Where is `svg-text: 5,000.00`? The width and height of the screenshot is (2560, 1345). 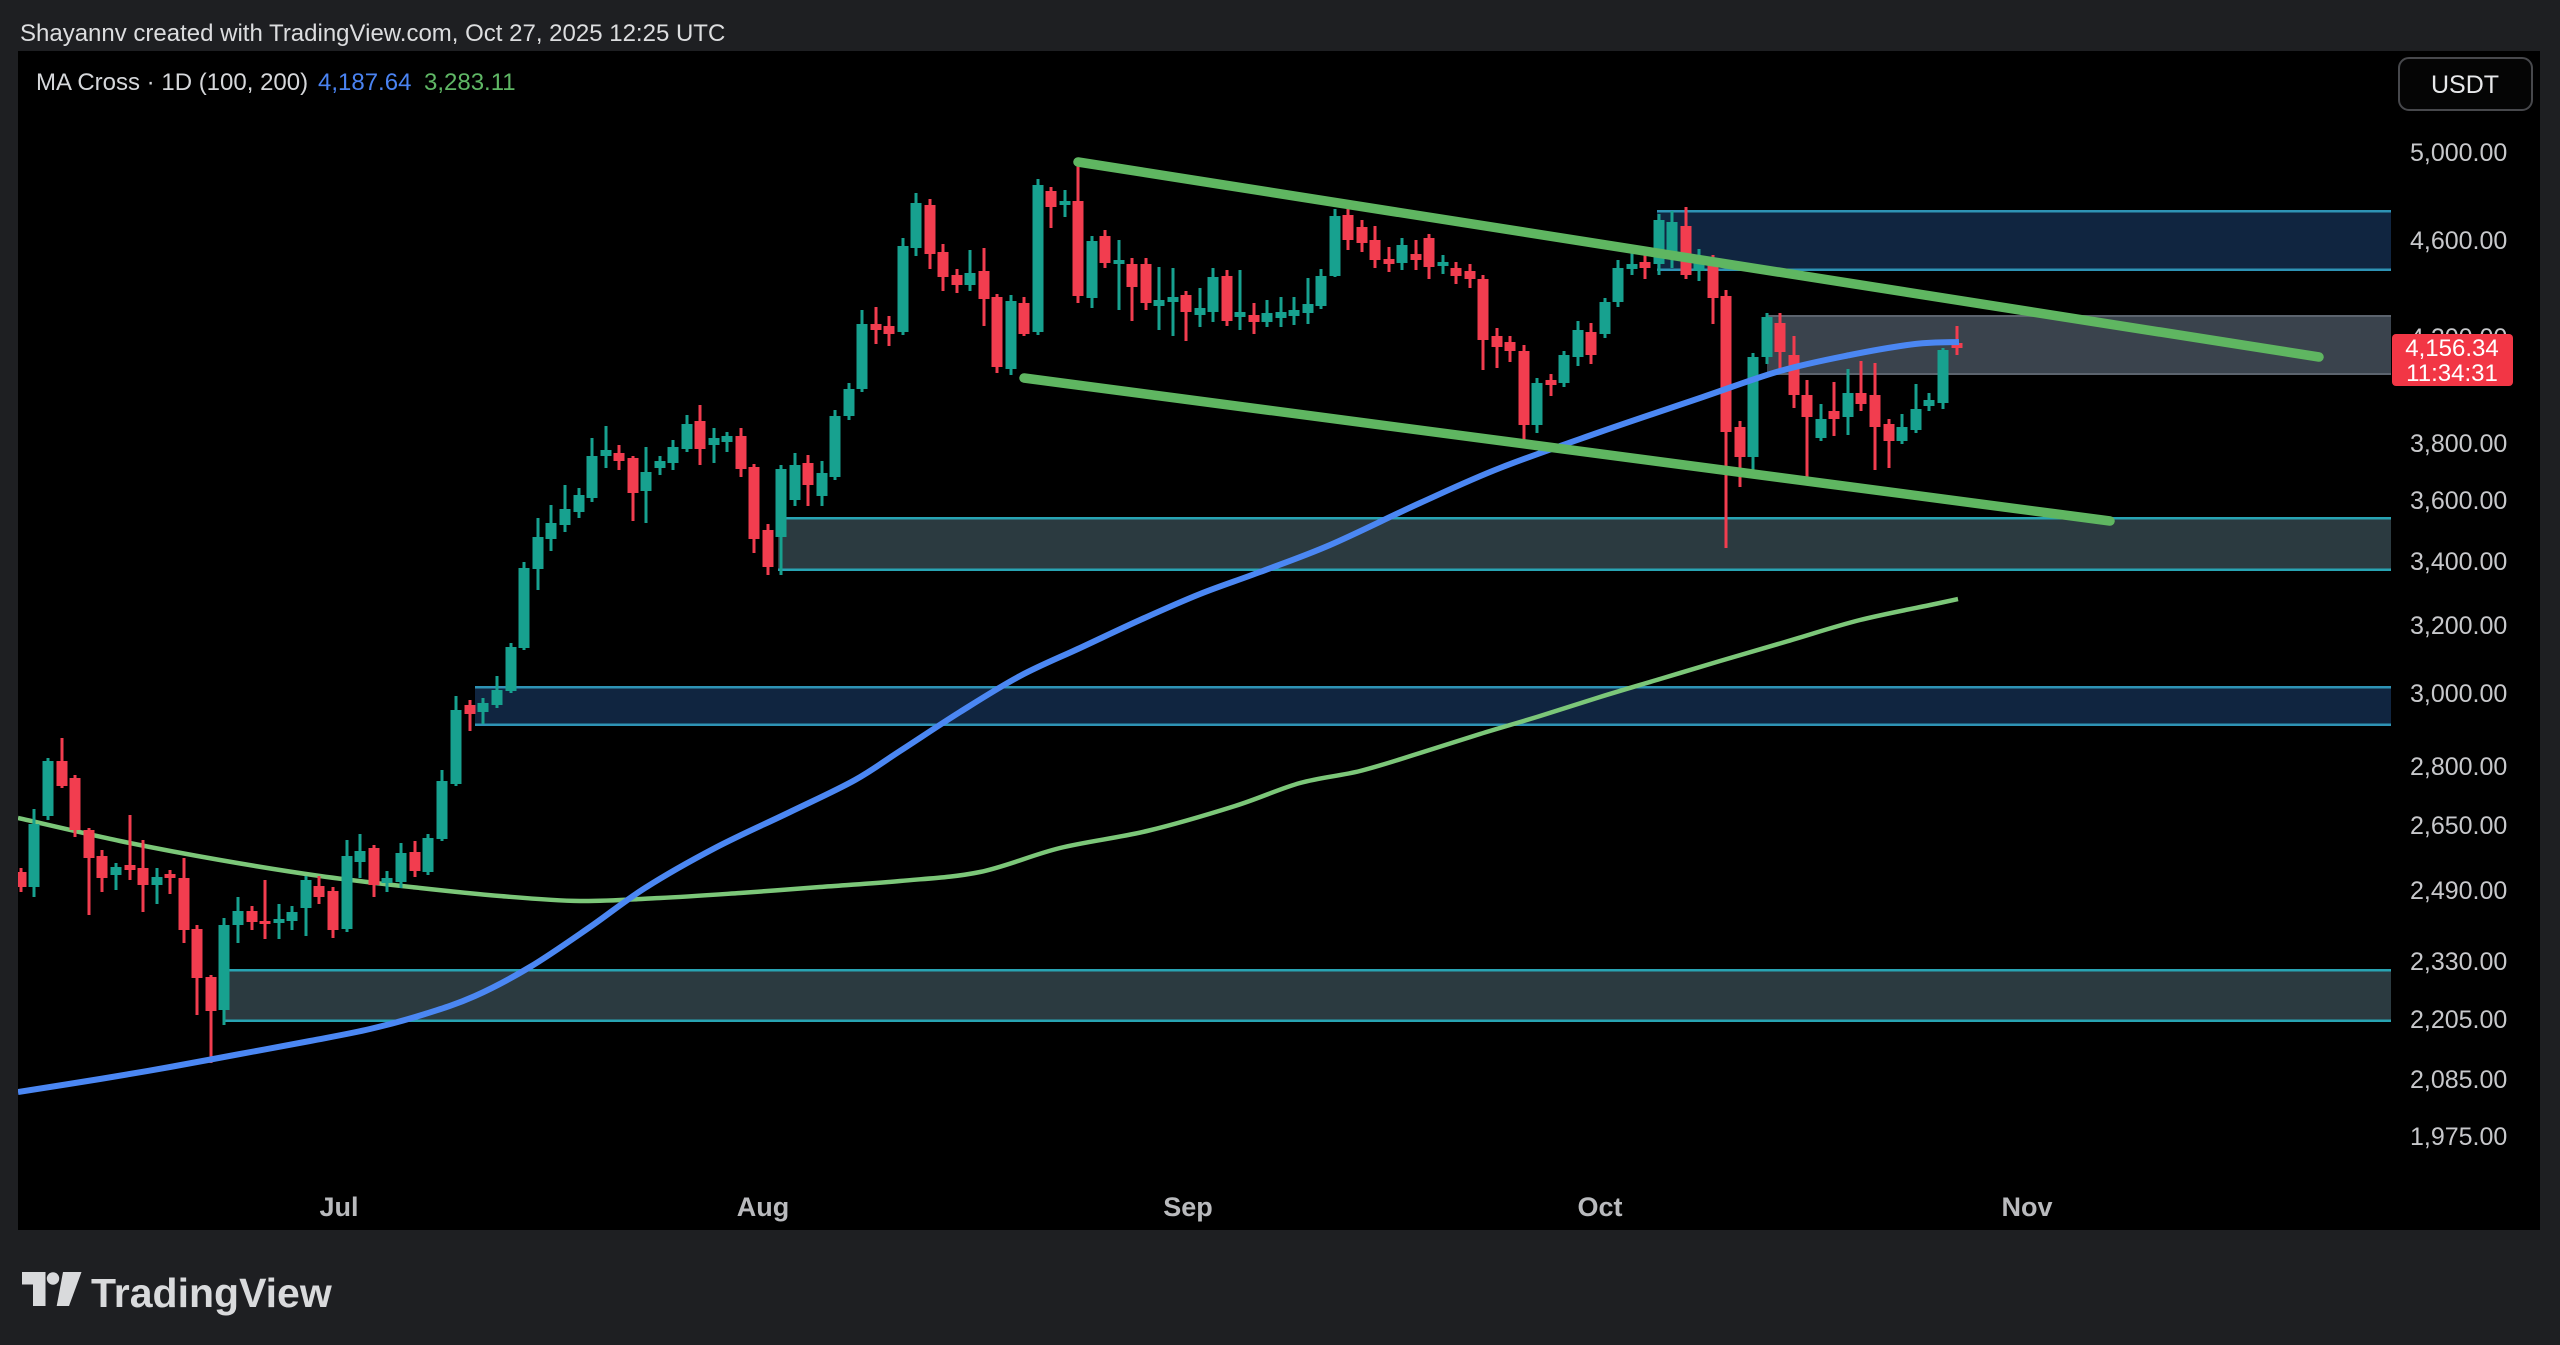 svg-text: 5,000.00 is located at coordinates (2458, 153).